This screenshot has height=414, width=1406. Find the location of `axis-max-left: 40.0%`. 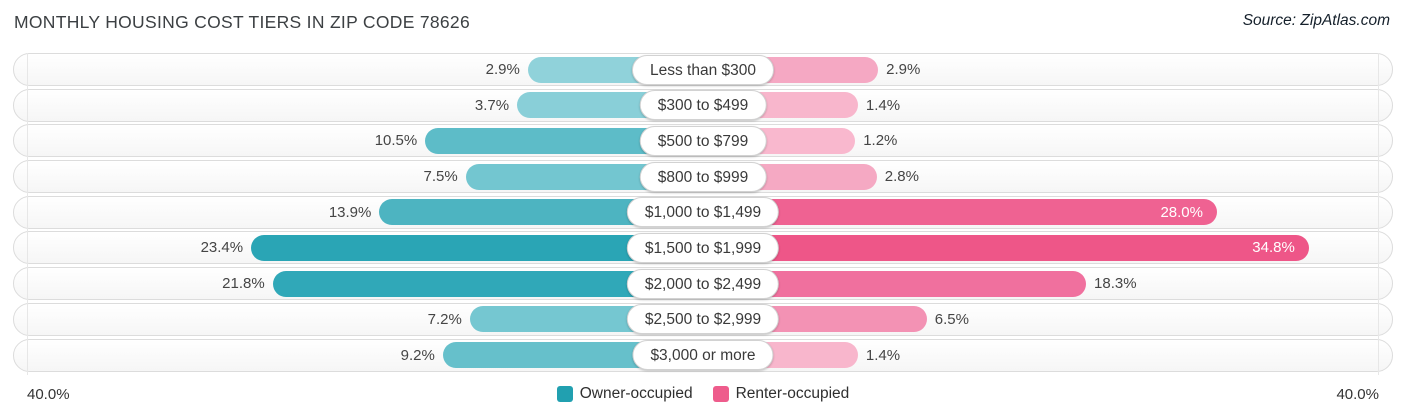

axis-max-left: 40.0% is located at coordinates (48, 394).